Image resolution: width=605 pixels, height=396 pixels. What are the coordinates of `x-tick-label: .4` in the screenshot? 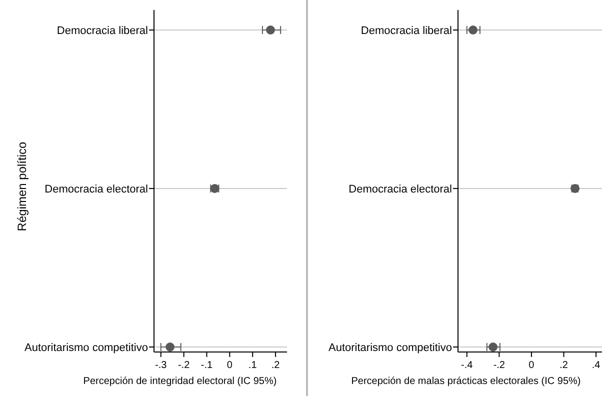 It's located at (596, 365).